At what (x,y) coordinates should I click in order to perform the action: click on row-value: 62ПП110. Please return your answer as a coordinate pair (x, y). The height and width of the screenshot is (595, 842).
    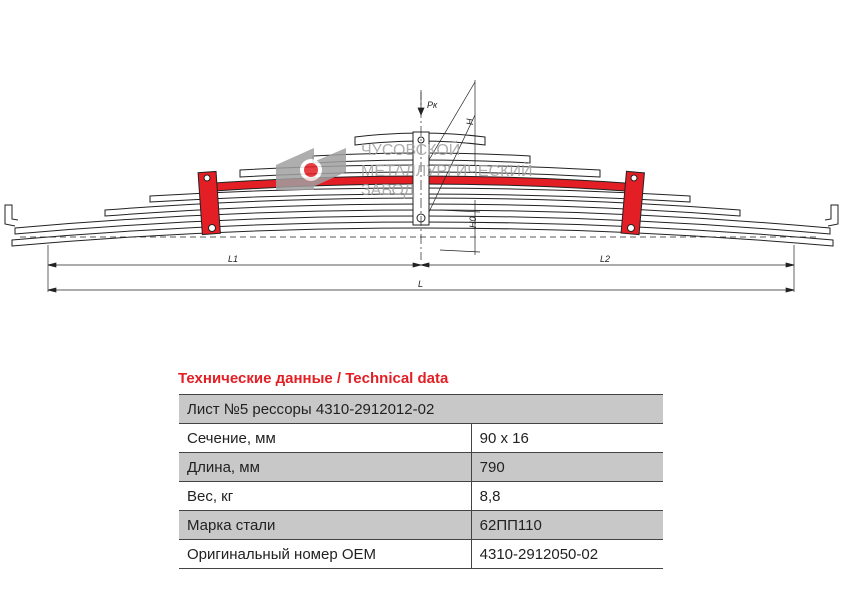
    Looking at the image, I should click on (566, 525).